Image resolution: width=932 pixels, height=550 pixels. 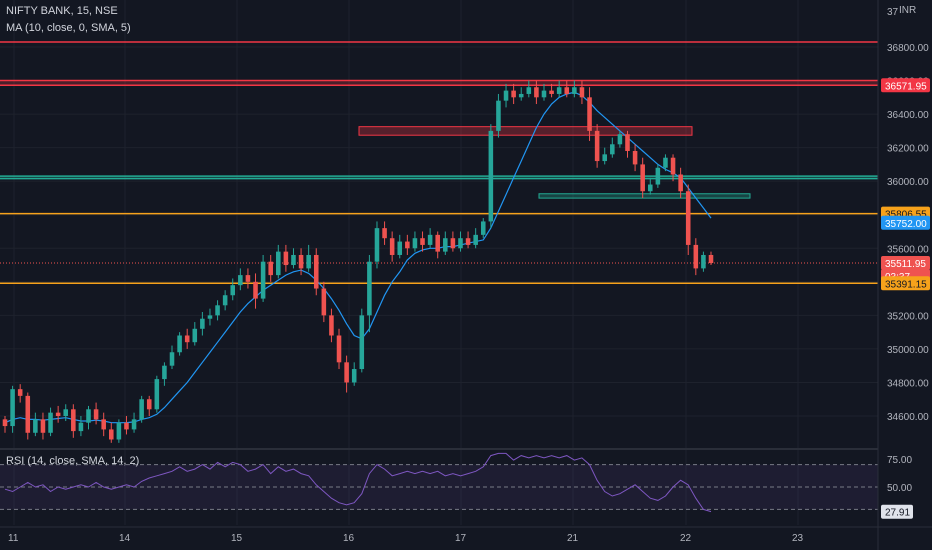 What do you see at coordinates (439, 487) in the screenshot?
I see `rsi-band` at bounding box center [439, 487].